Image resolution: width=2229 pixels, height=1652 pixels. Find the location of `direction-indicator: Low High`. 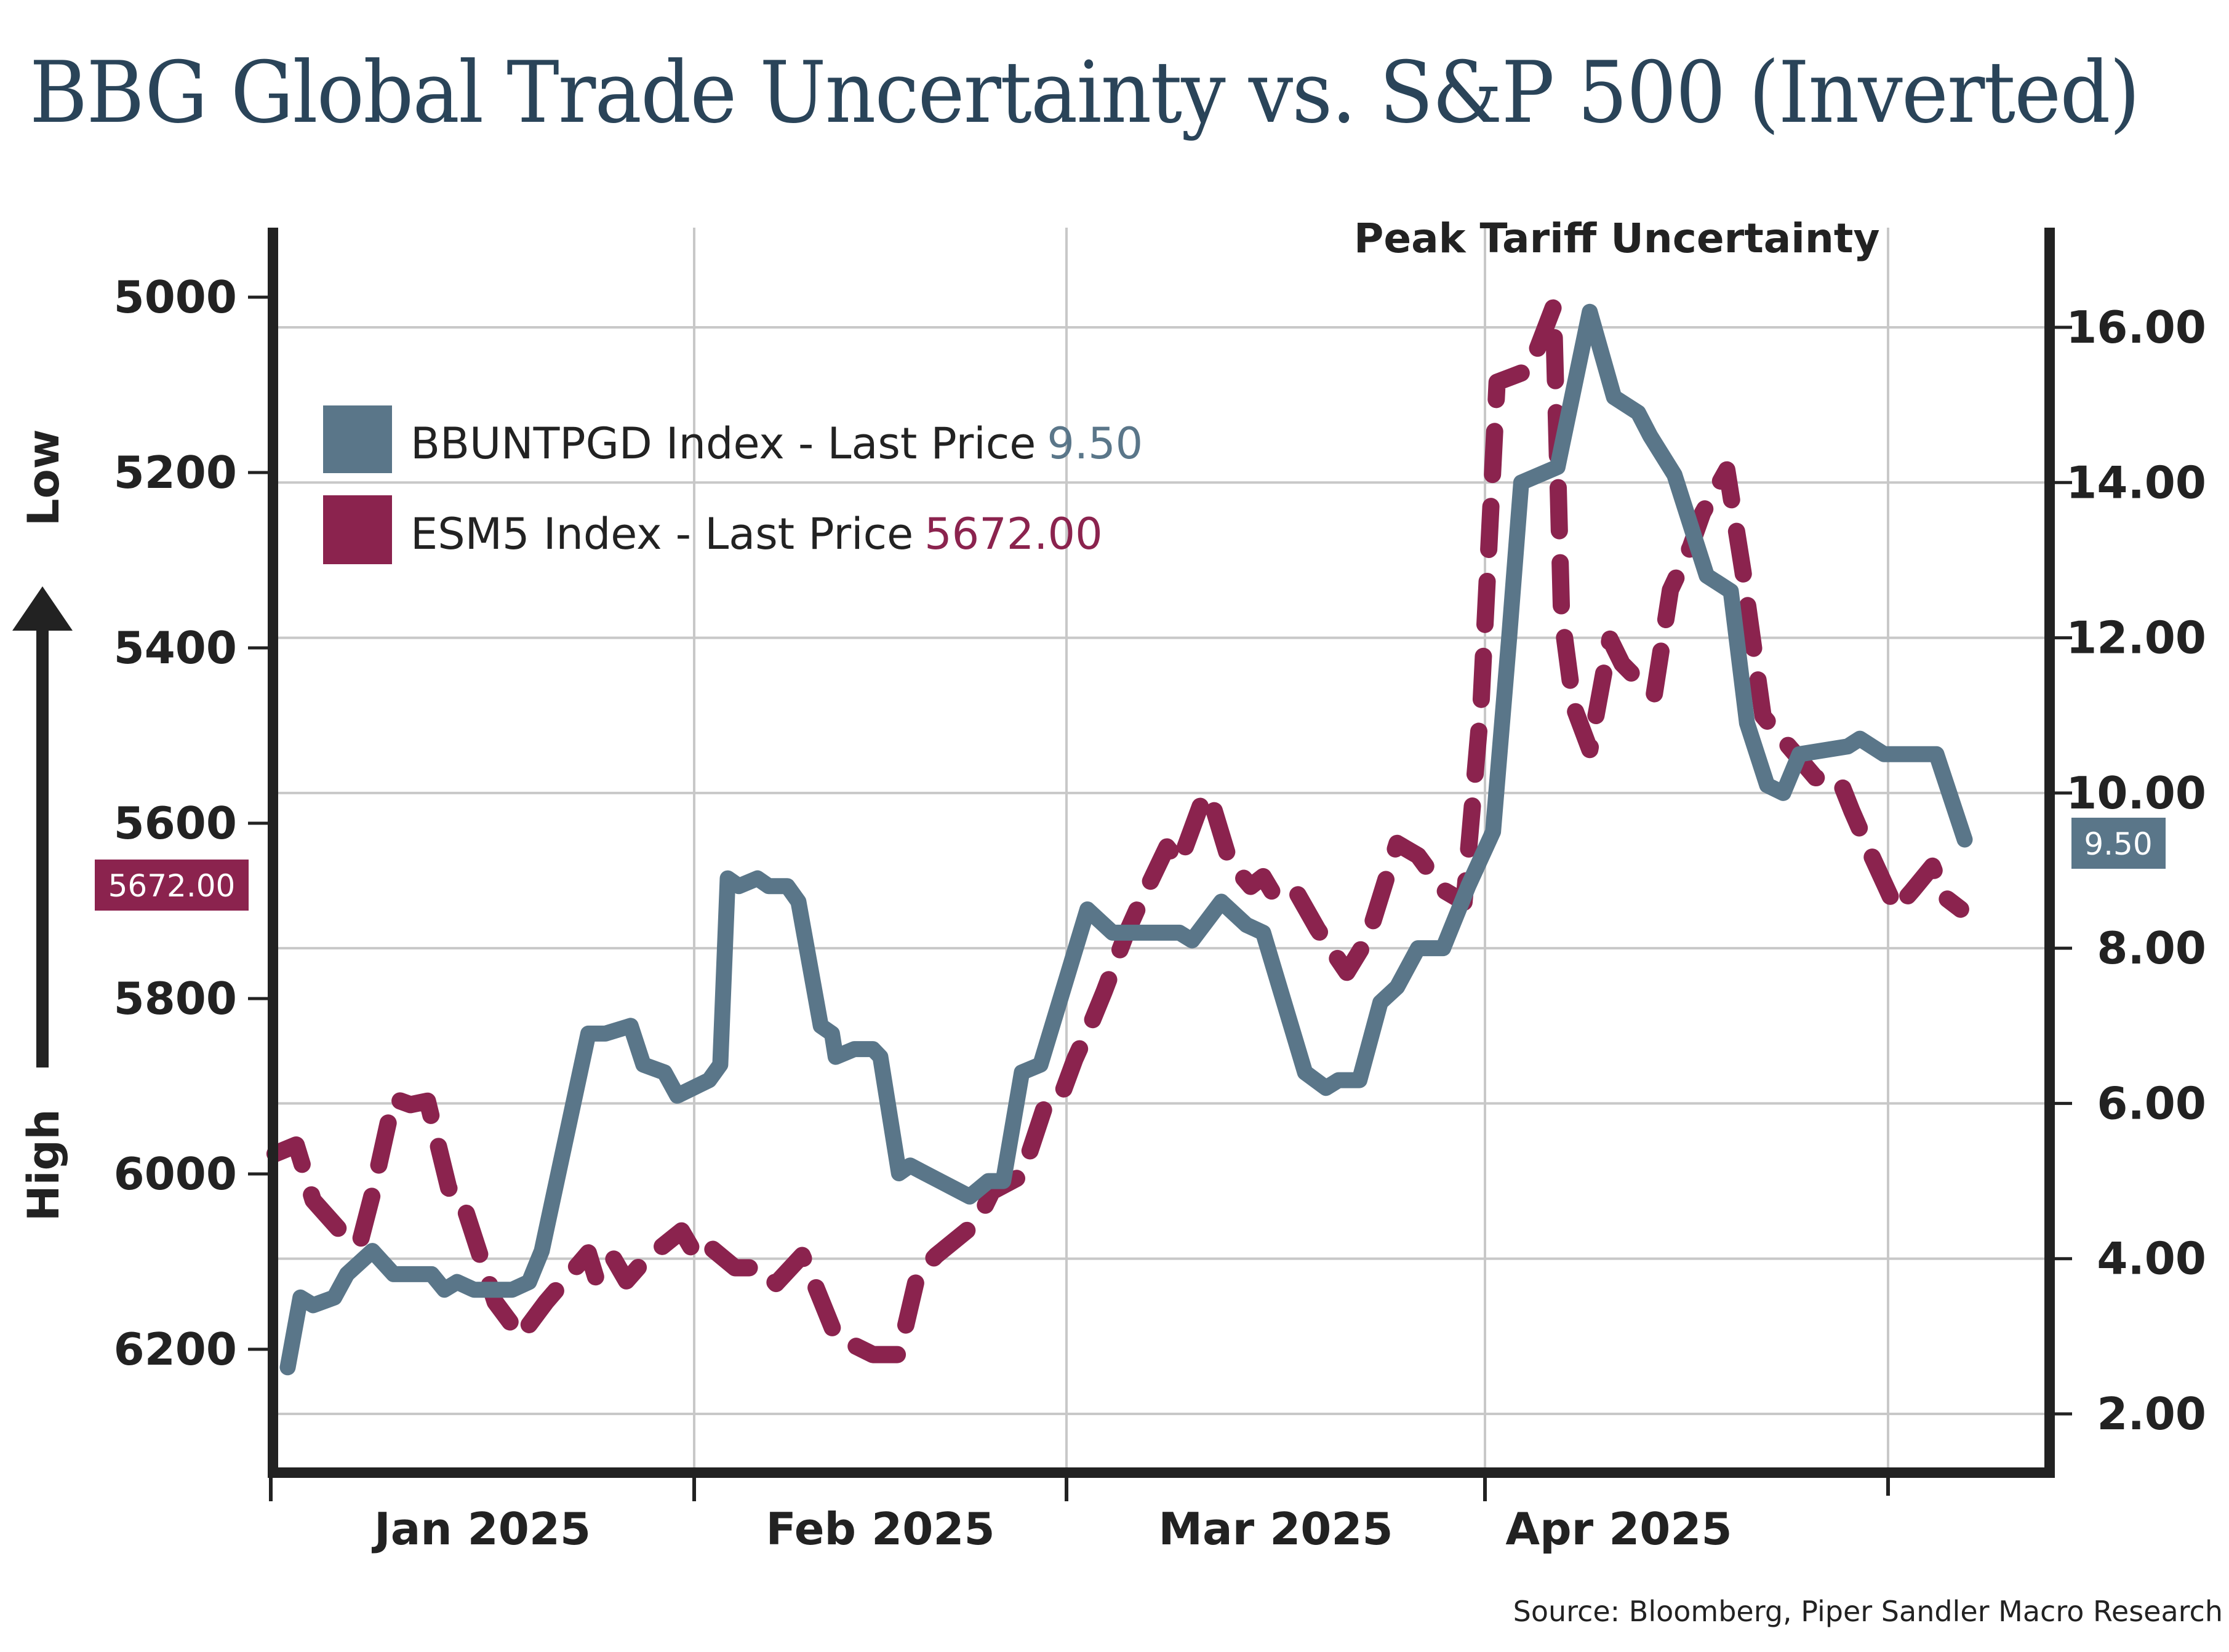

direction-indicator: Low High is located at coordinates (42, 825).